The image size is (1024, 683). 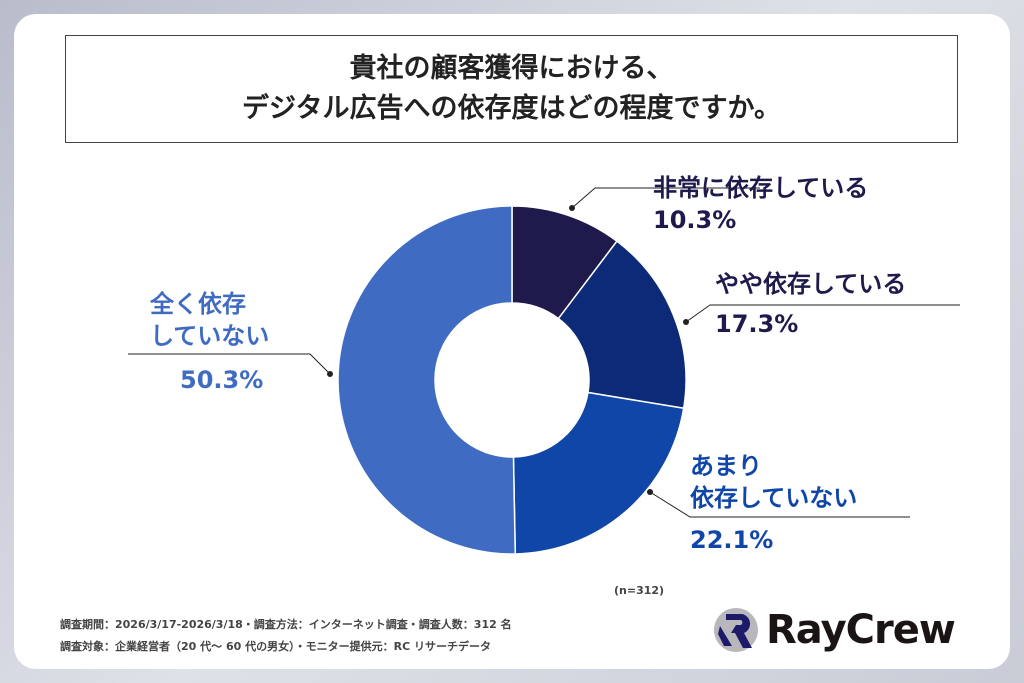 I want to click on label-very-dependent: 非常に依存している 10.3%, so click(x=761, y=204).